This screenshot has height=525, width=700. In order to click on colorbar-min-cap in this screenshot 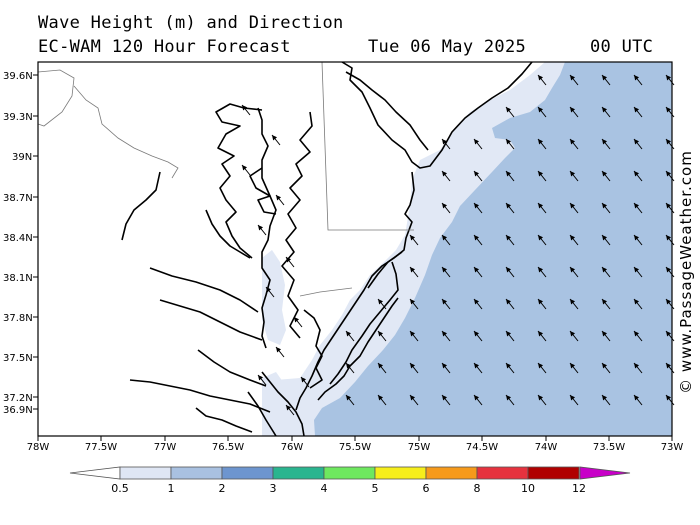, I will do `click(95, 473)`.